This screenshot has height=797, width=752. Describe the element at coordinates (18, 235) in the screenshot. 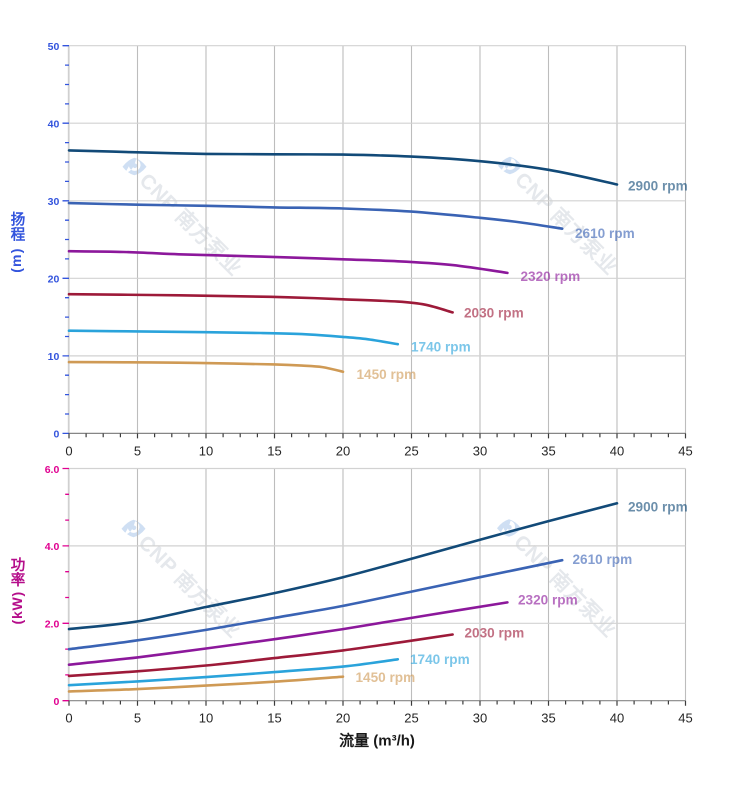

I see `svg-text: 程` at that location.